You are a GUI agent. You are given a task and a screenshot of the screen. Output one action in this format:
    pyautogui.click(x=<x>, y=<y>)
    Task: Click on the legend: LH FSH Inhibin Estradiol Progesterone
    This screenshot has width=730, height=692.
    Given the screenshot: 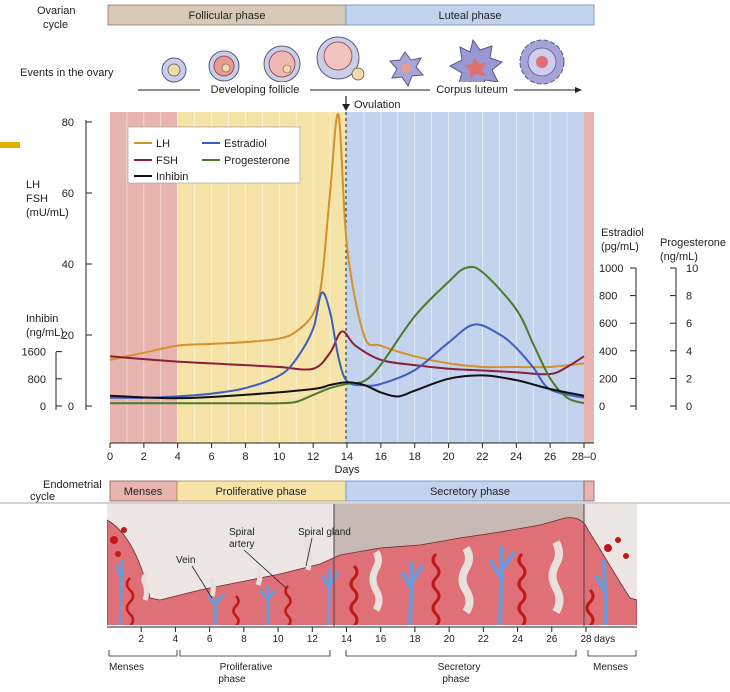 What is the action you would take?
    pyautogui.click(x=214, y=155)
    